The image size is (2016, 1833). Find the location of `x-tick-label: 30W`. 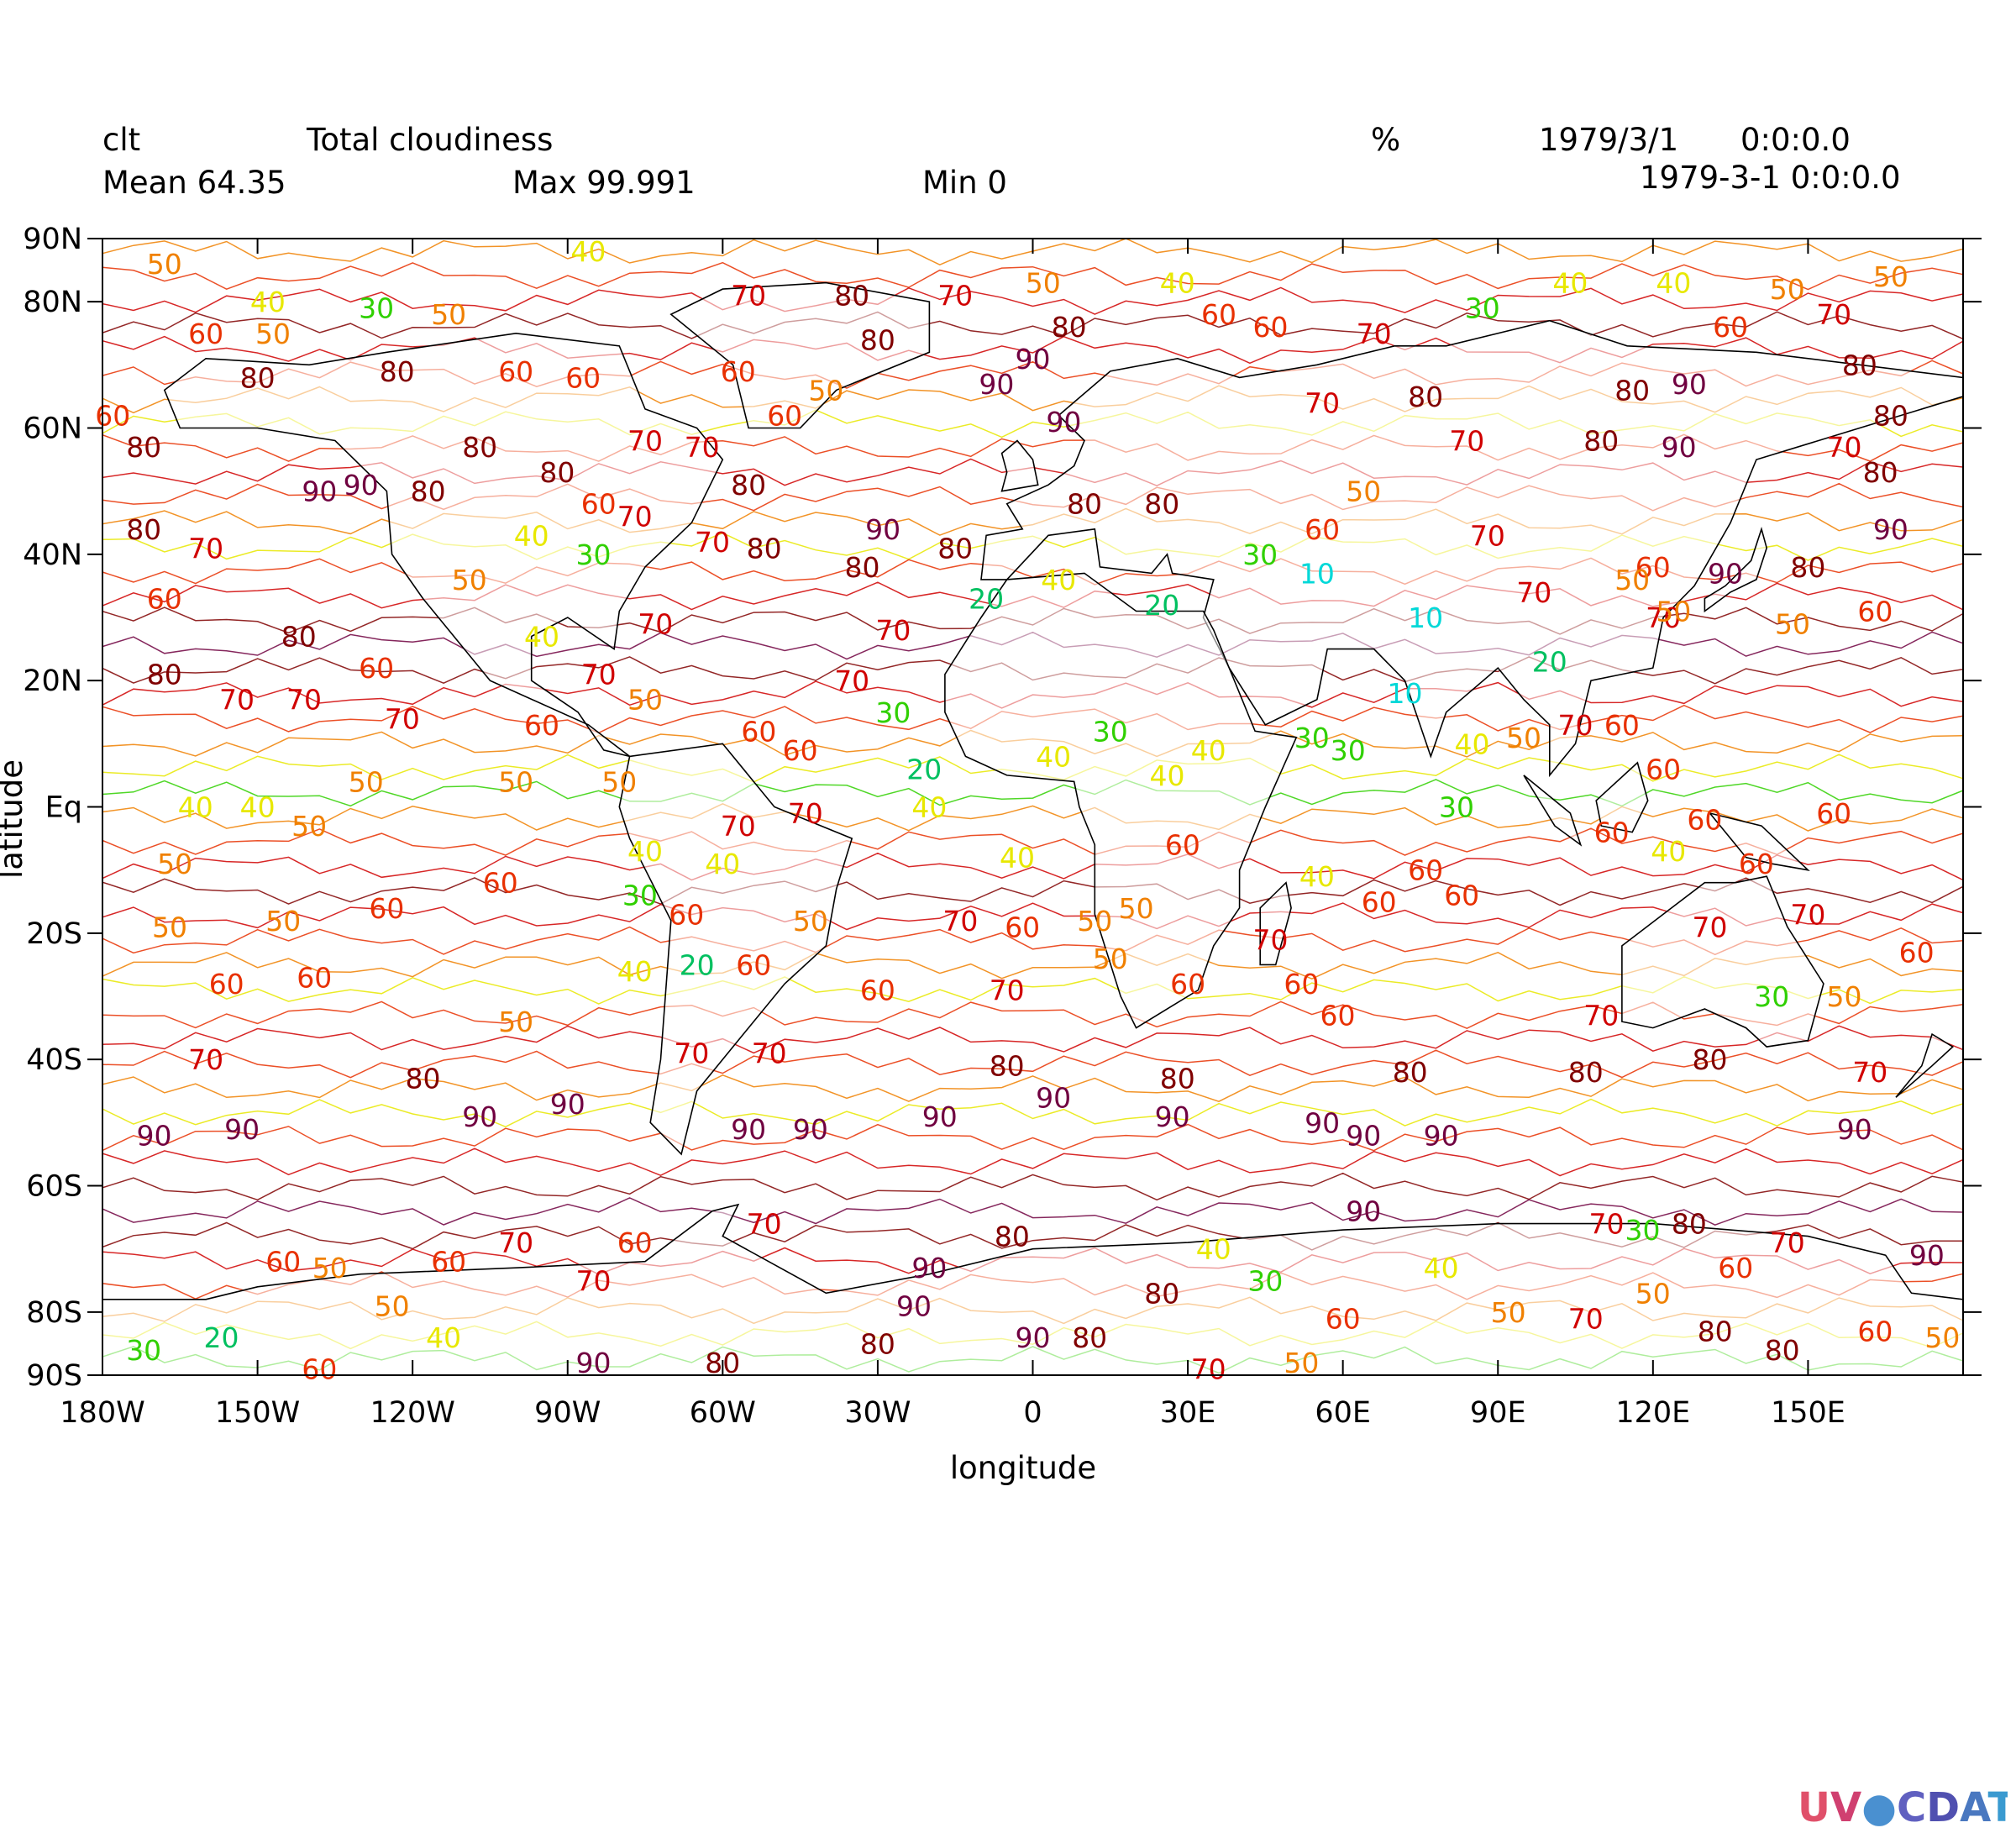

x-tick-label: 30W is located at coordinates (877, 1413).